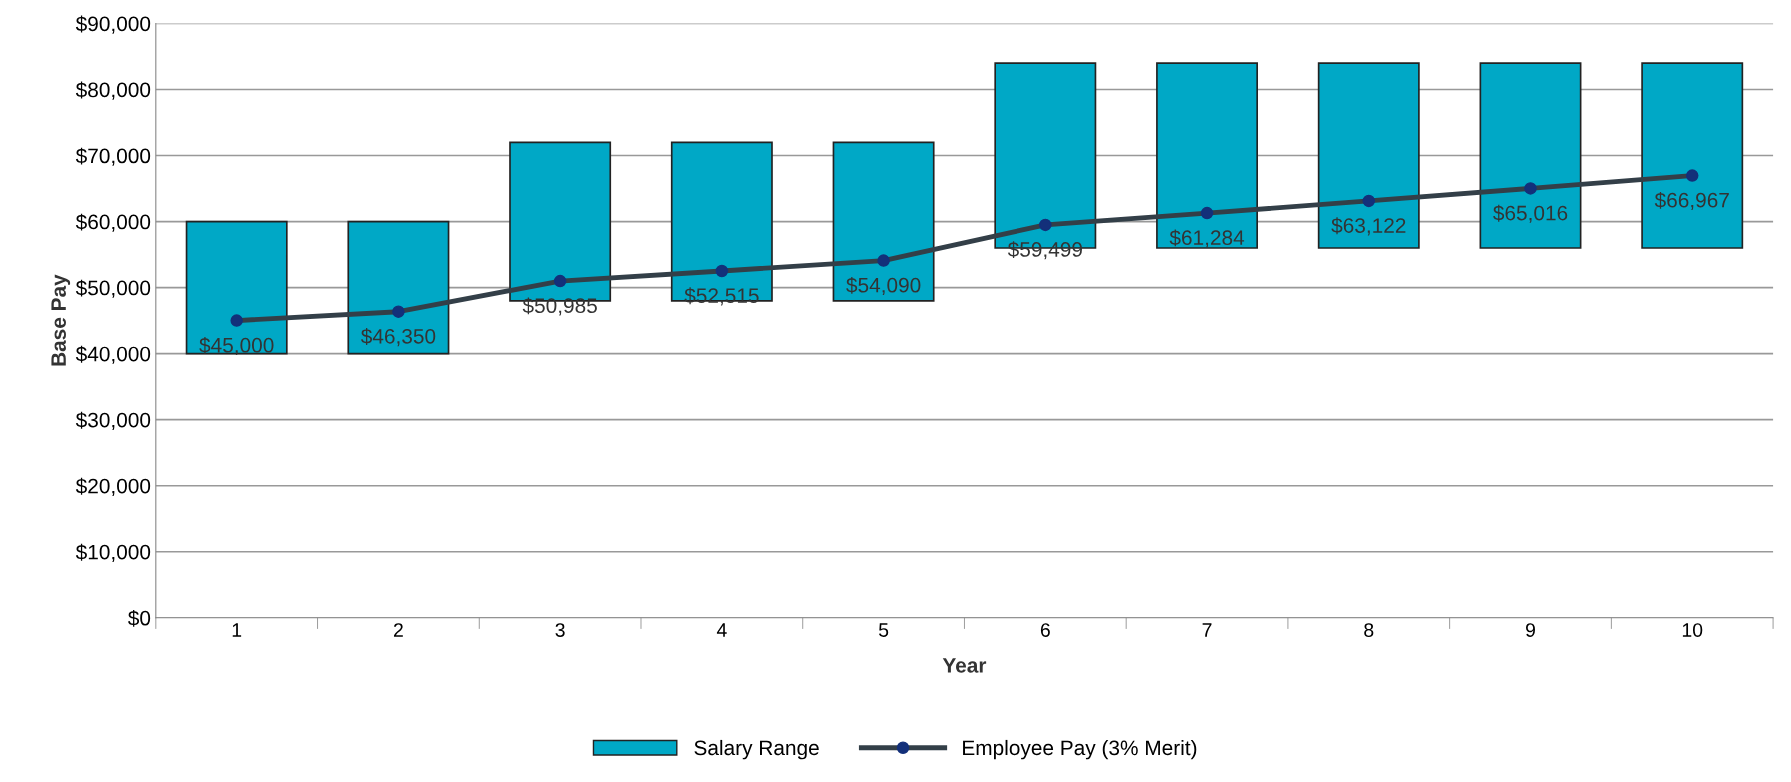 The image size is (1791, 782). I want to click on y-tick-label: $50,000, so click(113, 288).